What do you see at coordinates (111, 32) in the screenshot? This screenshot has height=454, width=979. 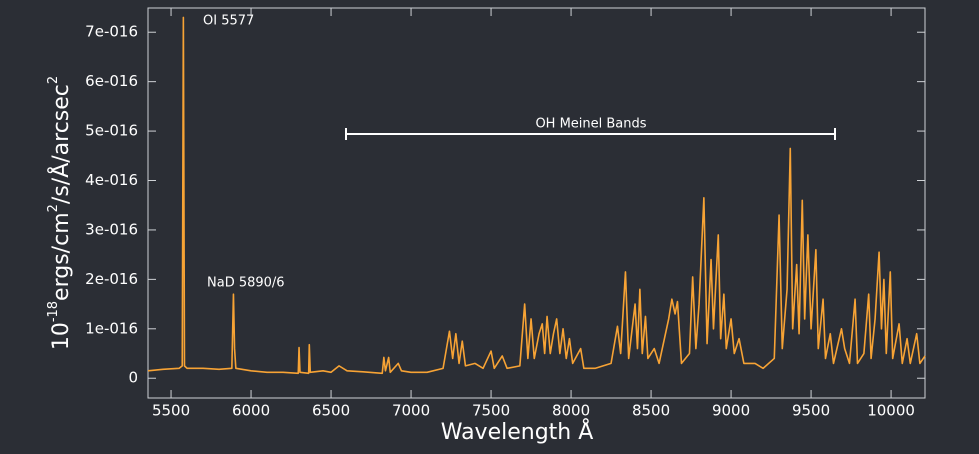 I see `y-tick-label: 7e-016` at bounding box center [111, 32].